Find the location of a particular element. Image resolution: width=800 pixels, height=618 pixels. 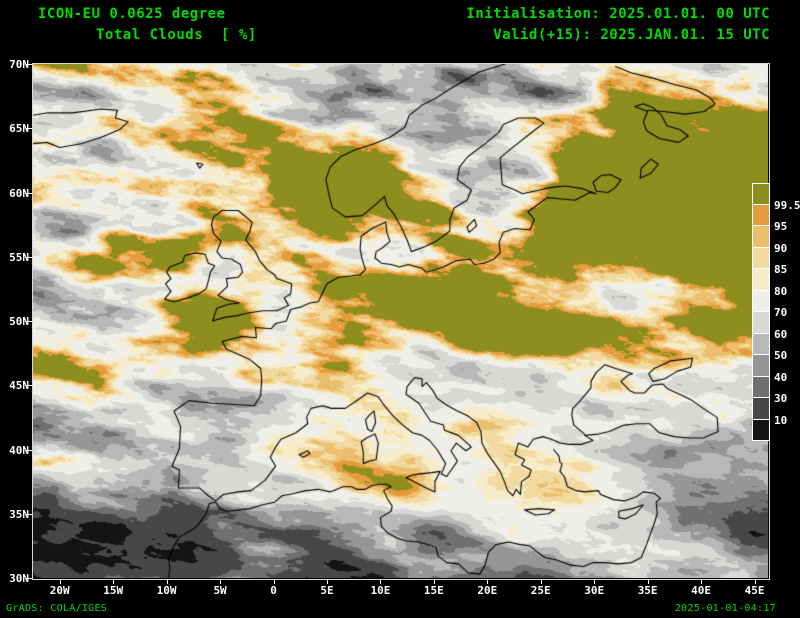

lat-tick-label: 45N is located at coordinates (19, 386).